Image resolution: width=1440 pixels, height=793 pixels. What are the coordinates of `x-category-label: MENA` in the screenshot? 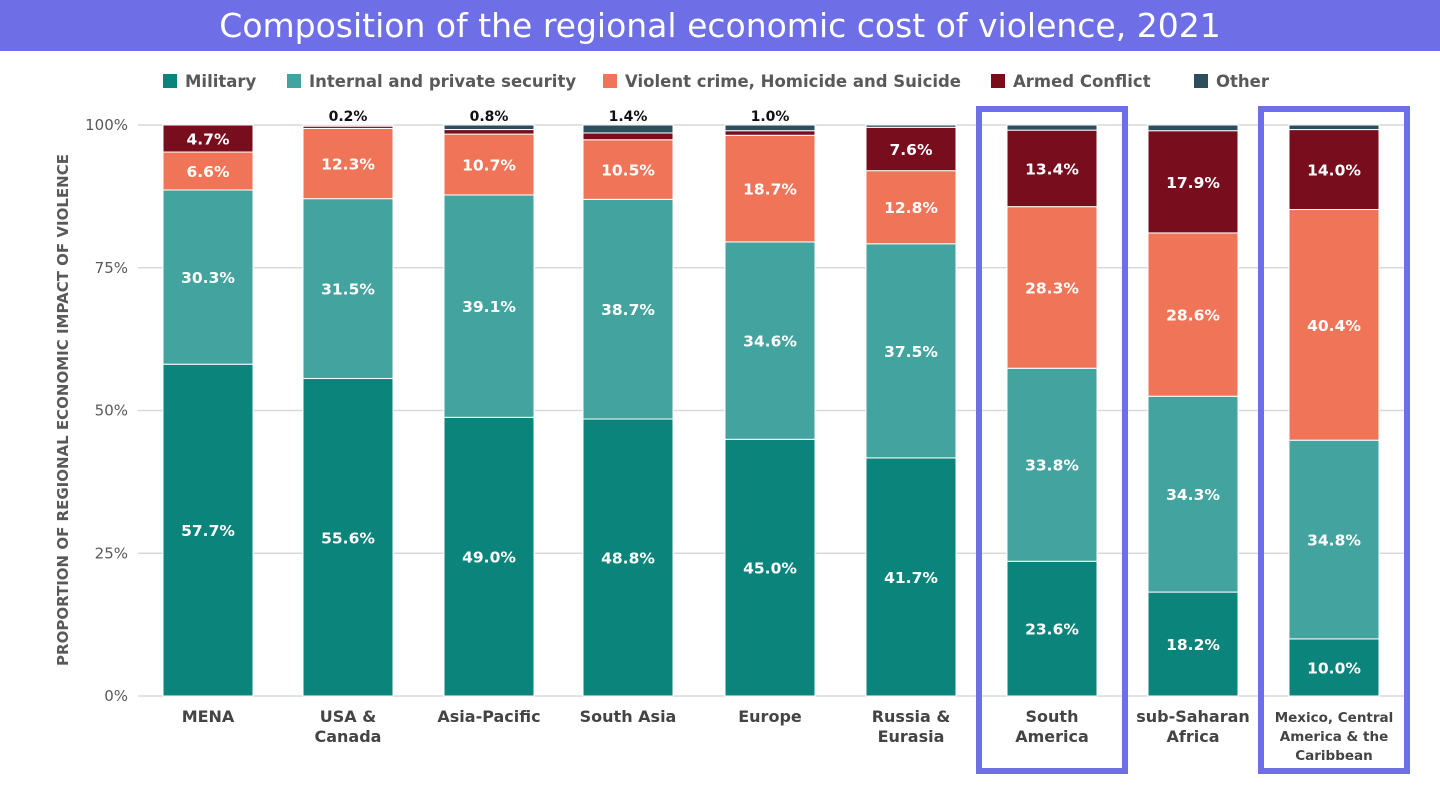 It's located at (208, 716).